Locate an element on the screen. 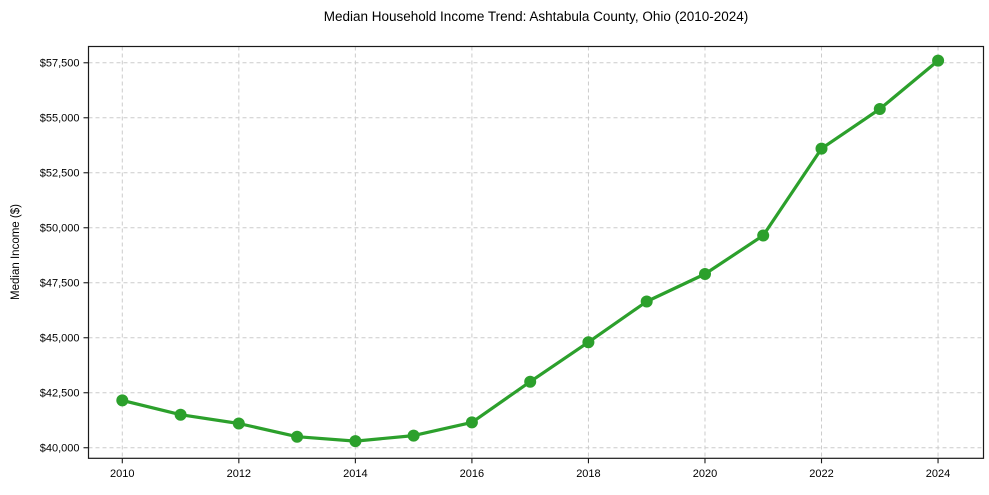  y-tick-label: $55,000 is located at coordinates (60, 119).